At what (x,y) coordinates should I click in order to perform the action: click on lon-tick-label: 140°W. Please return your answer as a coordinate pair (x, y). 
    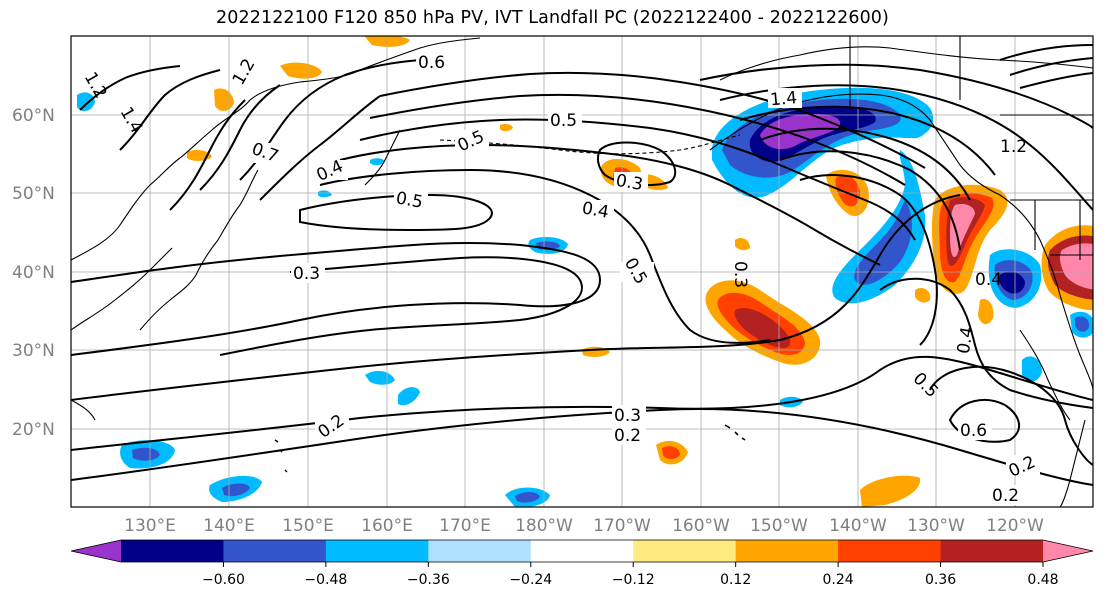
    Looking at the image, I should click on (858, 526).